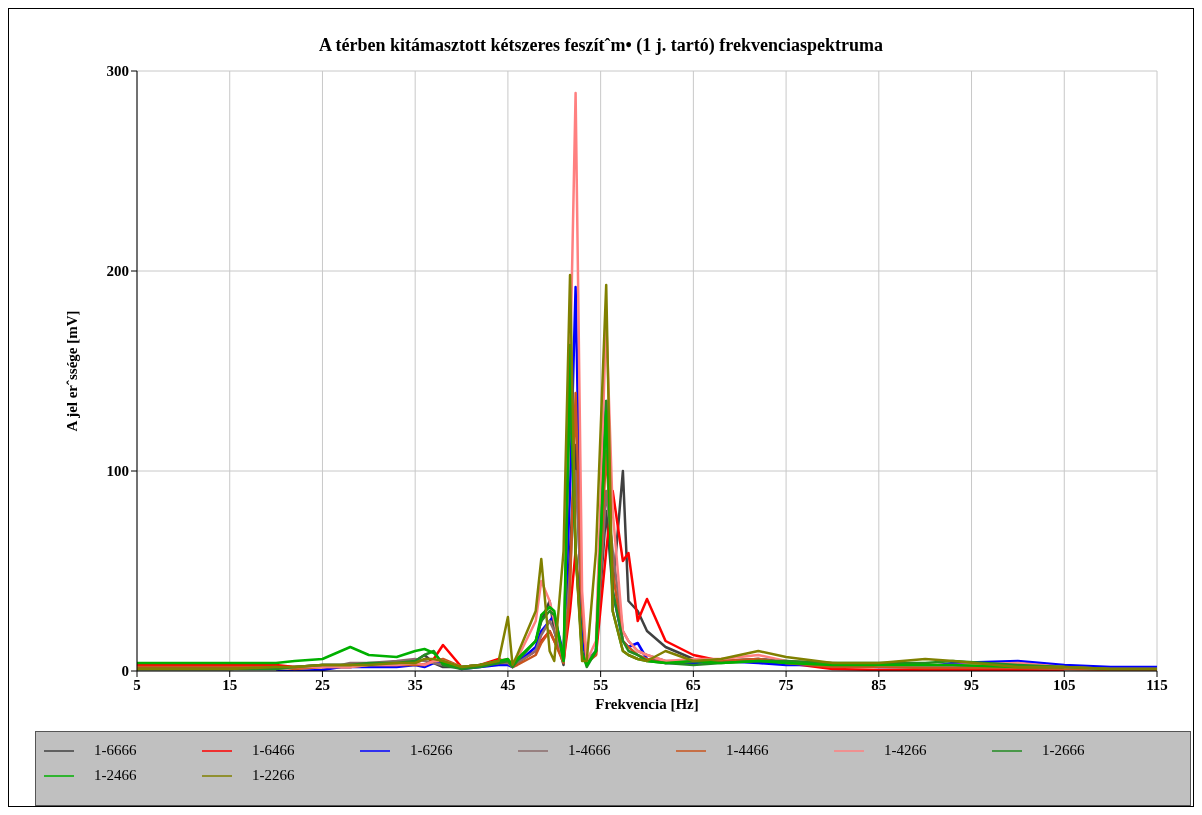 Image resolution: width=1202 pixels, height=815 pixels. Describe the element at coordinates (117, 71) in the screenshot. I see `y-tick-label: 300` at that location.